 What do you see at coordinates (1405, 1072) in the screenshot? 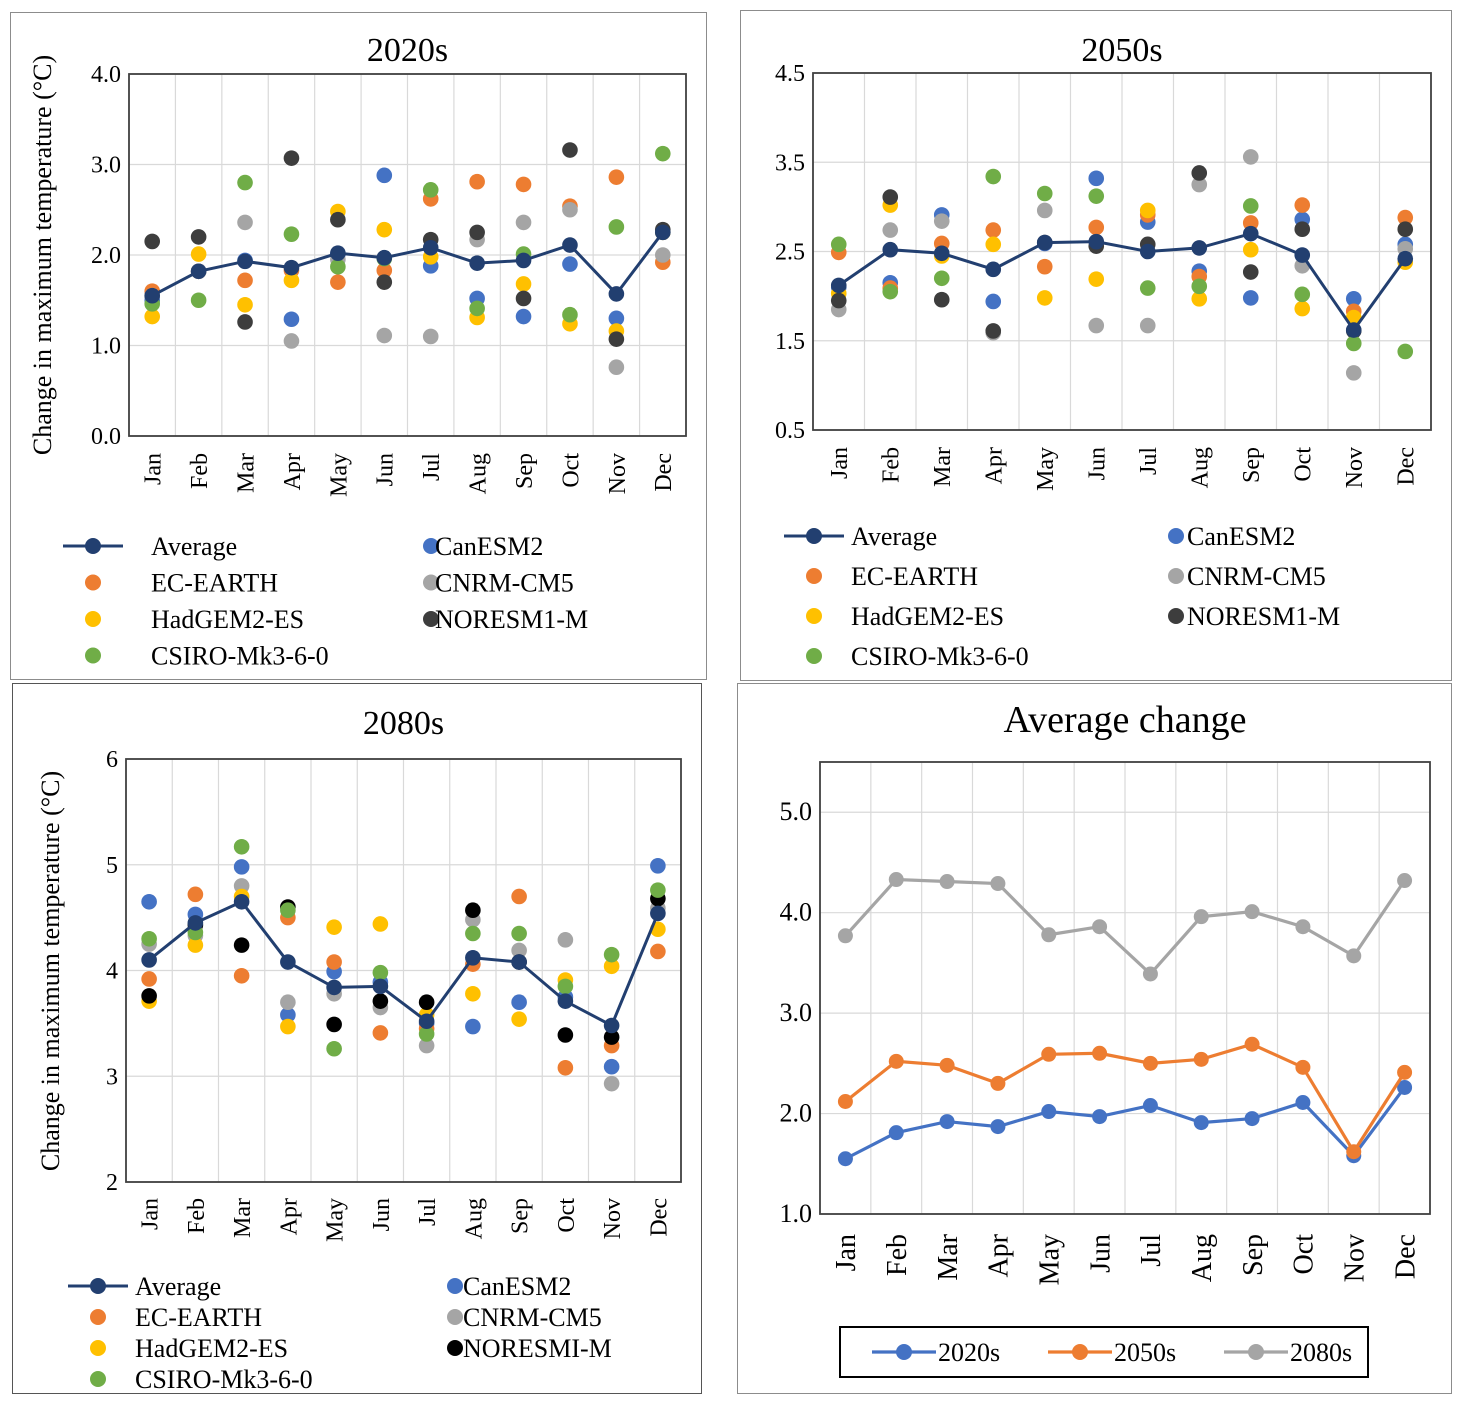
I see `point-2050s-dec` at bounding box center [1405, 1072].